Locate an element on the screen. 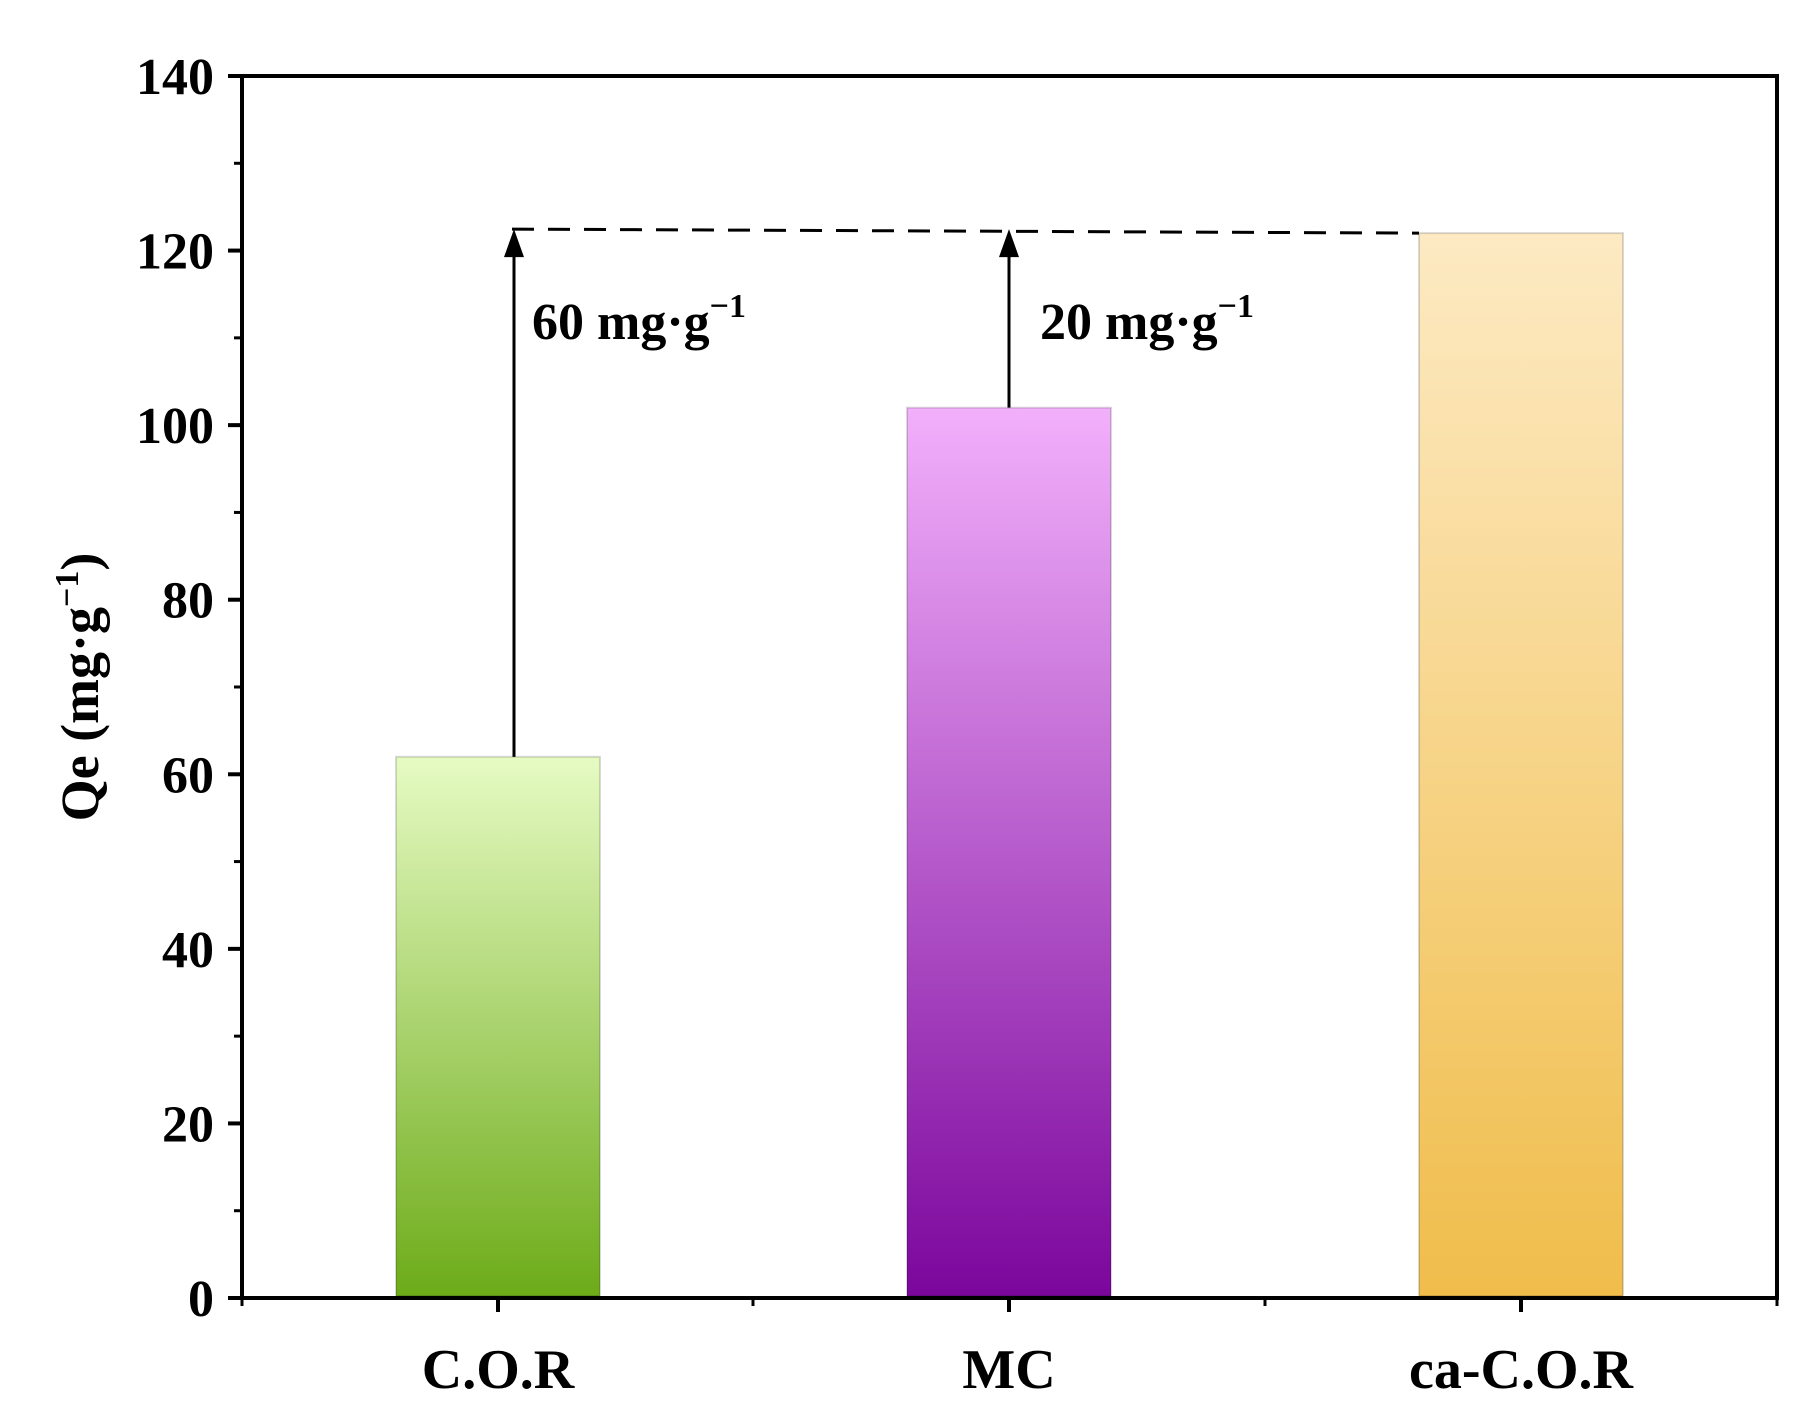  y-tick-label: 140 is located at coordinates (175, 77).